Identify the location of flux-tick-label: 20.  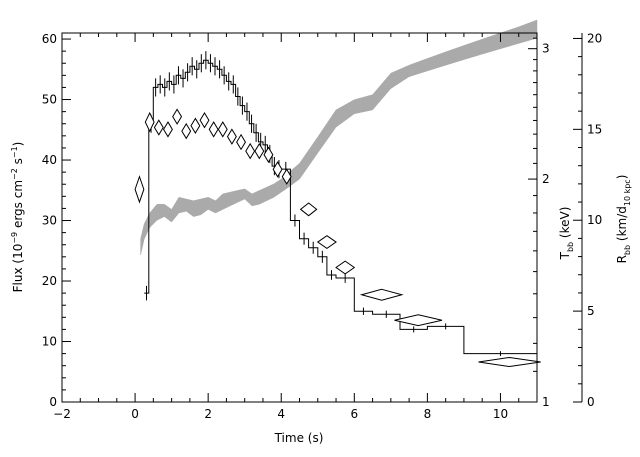
(49, 281).